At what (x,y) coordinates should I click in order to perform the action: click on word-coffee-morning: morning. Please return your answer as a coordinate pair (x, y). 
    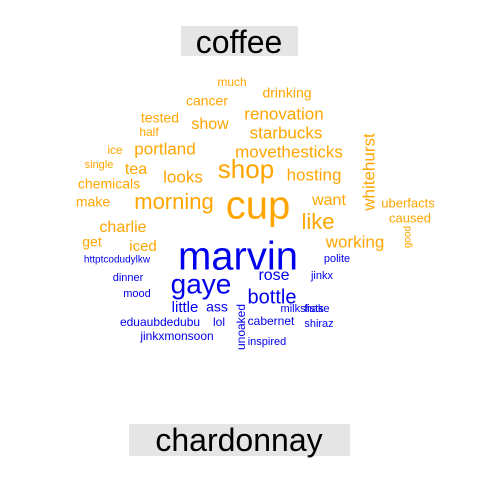
    Looking at the image, I should click on (173, 201).